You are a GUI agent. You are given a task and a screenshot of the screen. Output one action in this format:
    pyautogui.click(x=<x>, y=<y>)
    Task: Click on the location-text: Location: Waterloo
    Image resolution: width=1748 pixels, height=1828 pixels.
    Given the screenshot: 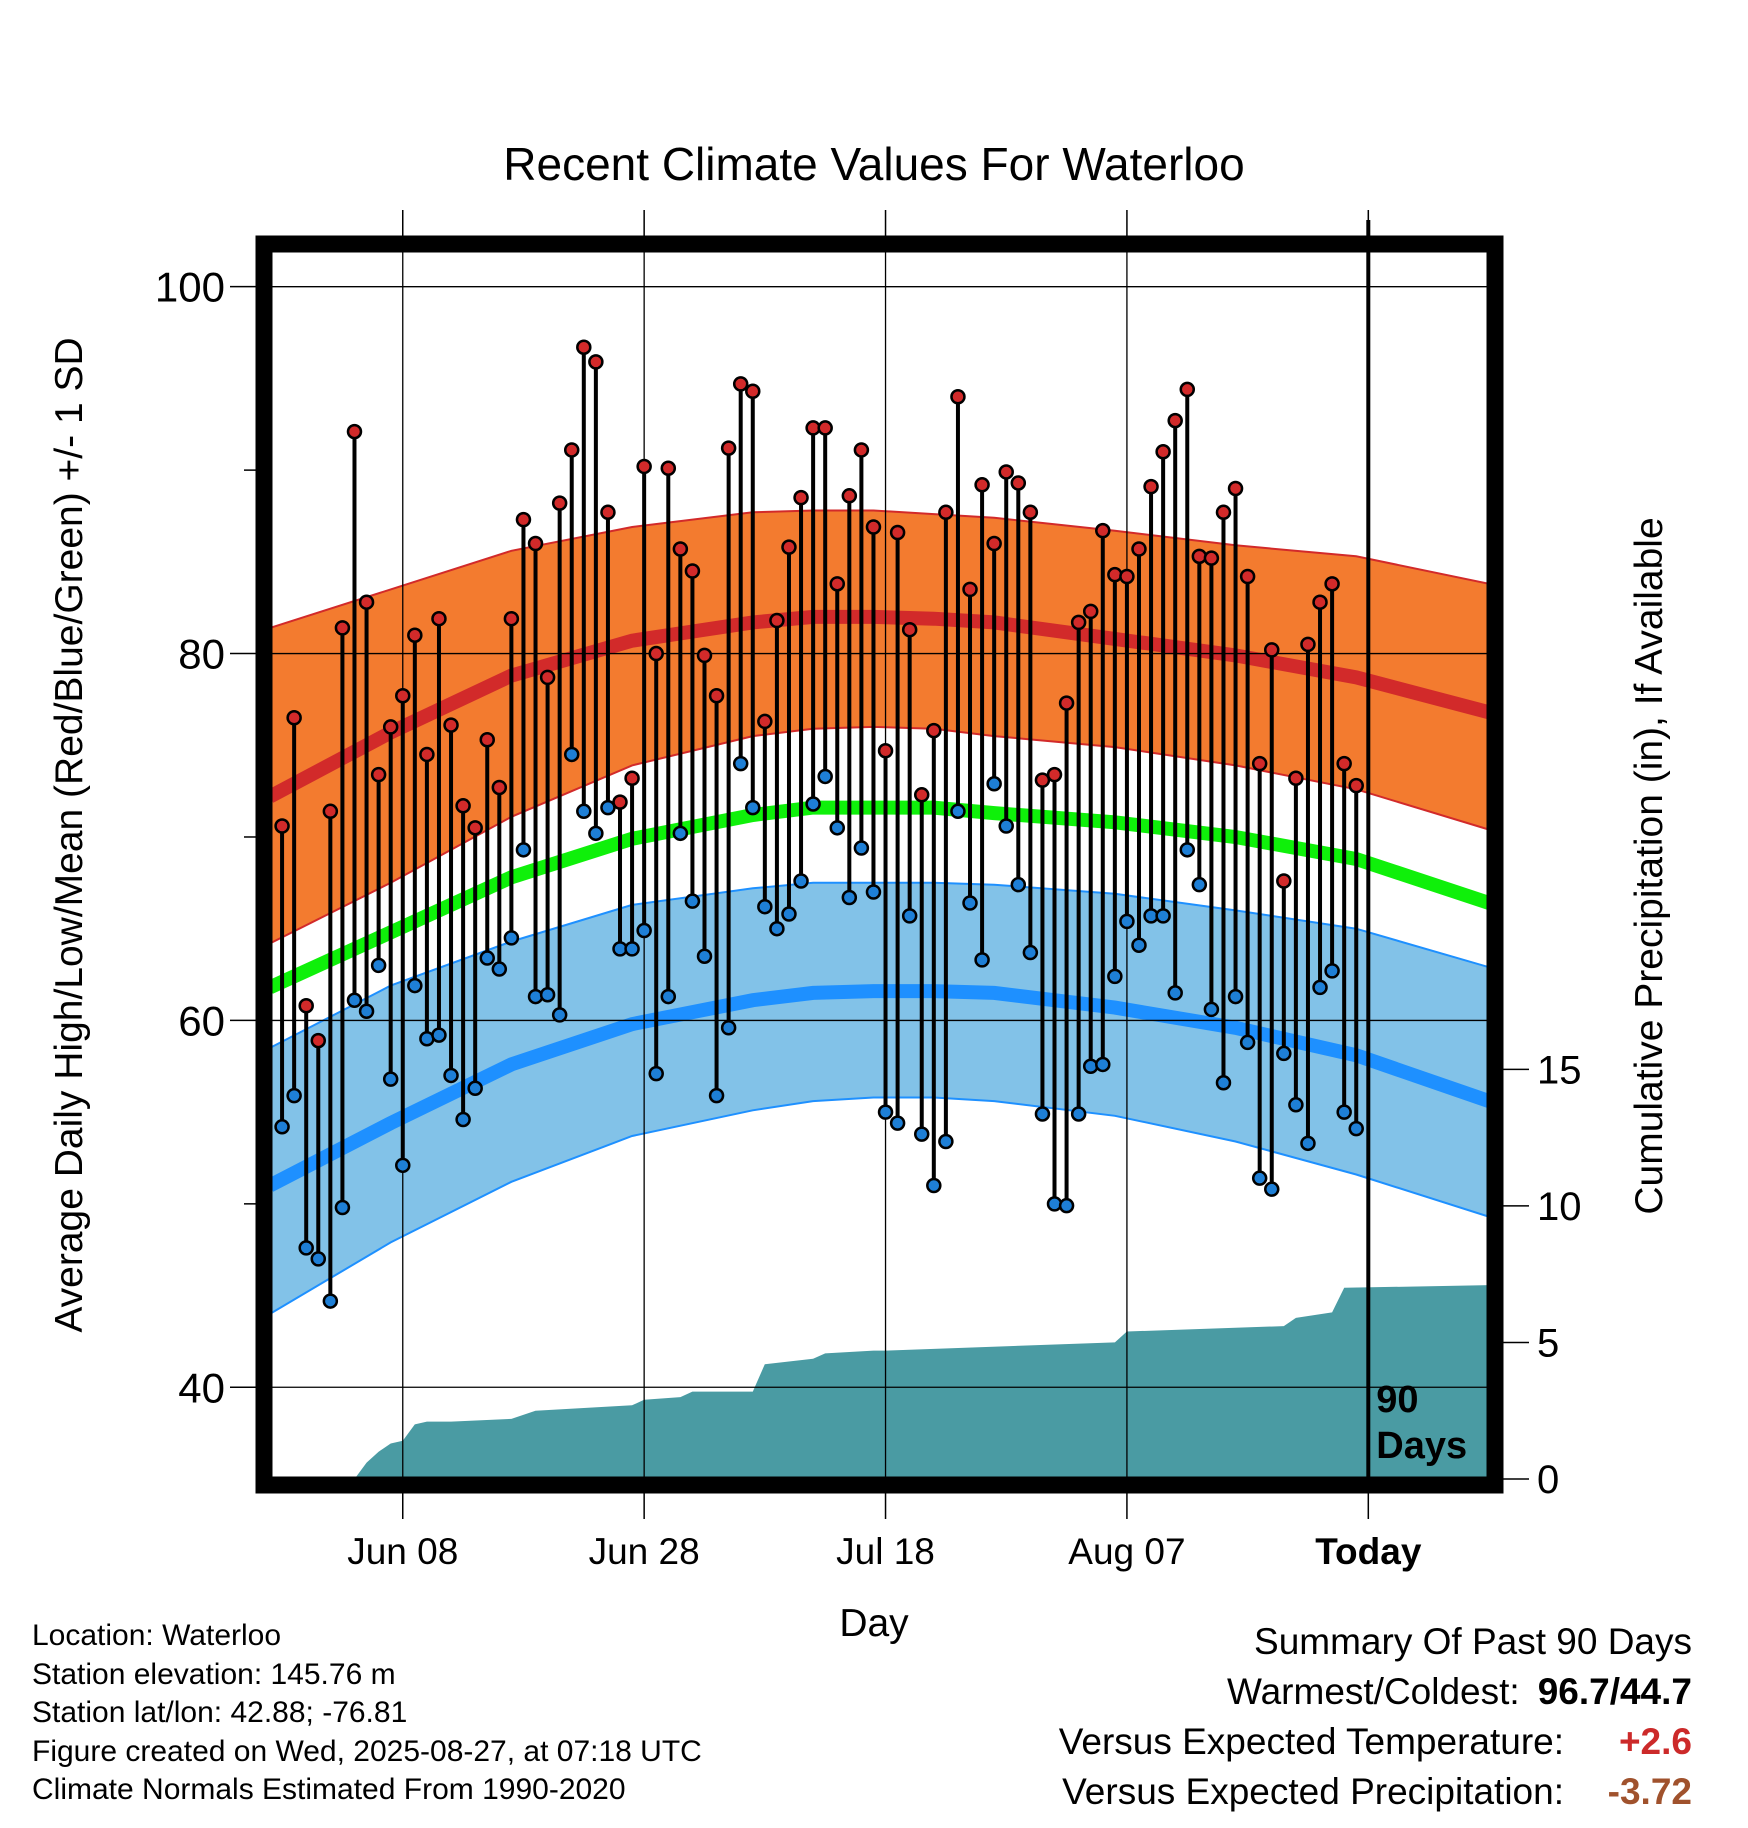 What is the action you would take?
    pyautogui.click(x=157, y=1635)
    